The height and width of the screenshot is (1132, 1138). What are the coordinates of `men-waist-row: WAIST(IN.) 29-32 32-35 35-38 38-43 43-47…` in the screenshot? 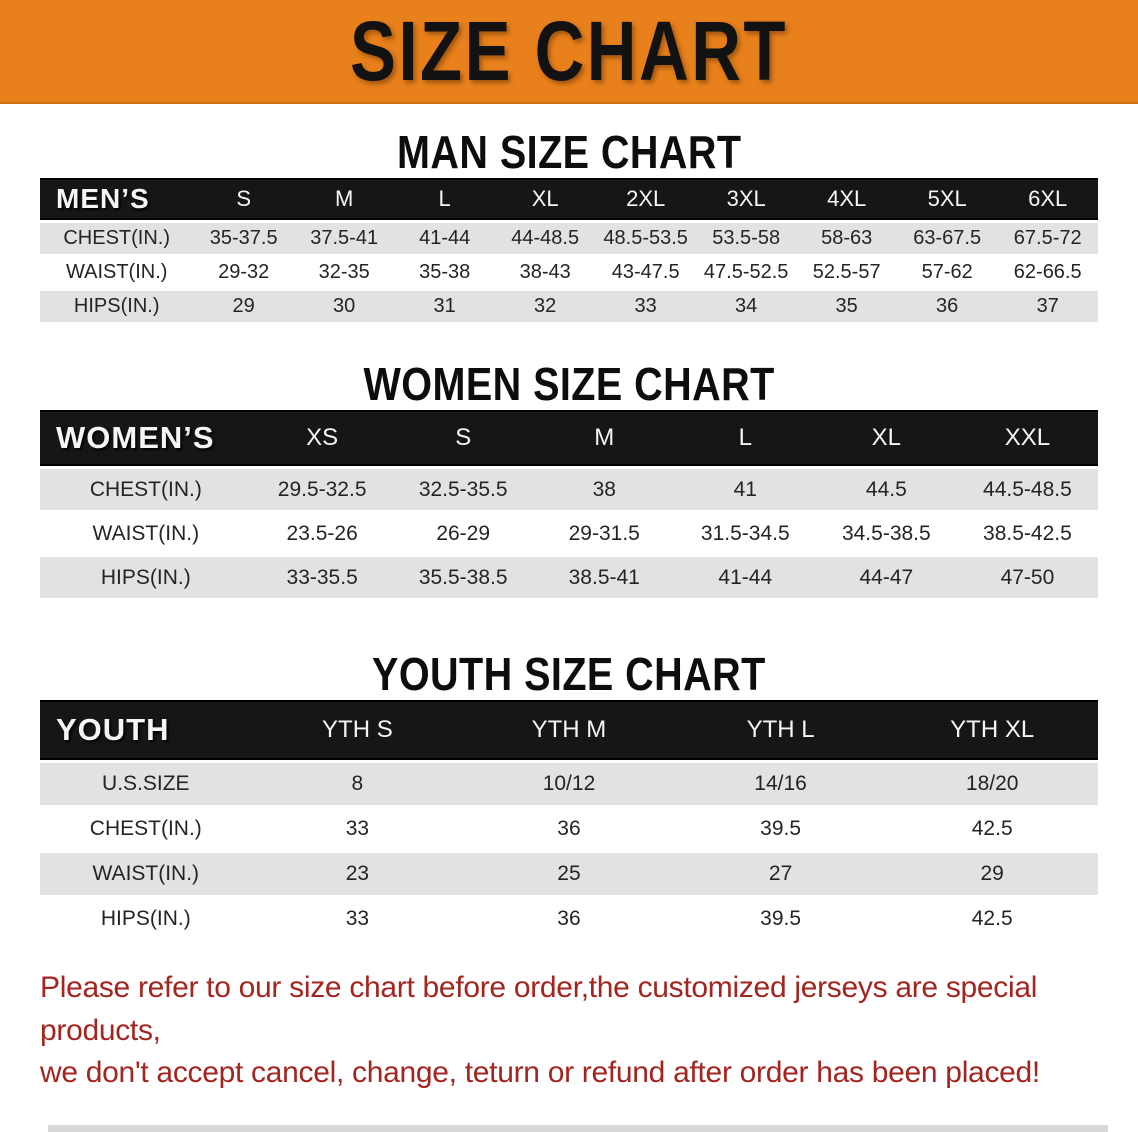 It's located at (569, 272).